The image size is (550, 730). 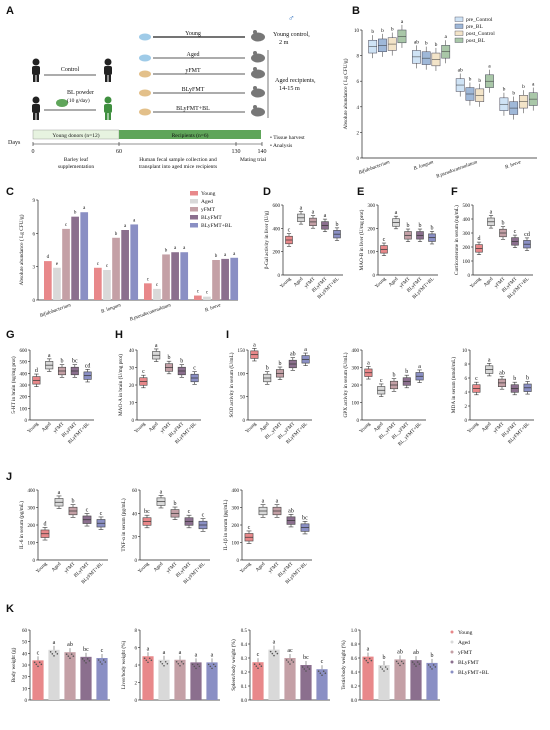 What do you see at coordinates (456, 240) in the screenshot?
I see `y-axis-label: Corticosterone in serum (ng/mL)` at bounding box center [456, 240].